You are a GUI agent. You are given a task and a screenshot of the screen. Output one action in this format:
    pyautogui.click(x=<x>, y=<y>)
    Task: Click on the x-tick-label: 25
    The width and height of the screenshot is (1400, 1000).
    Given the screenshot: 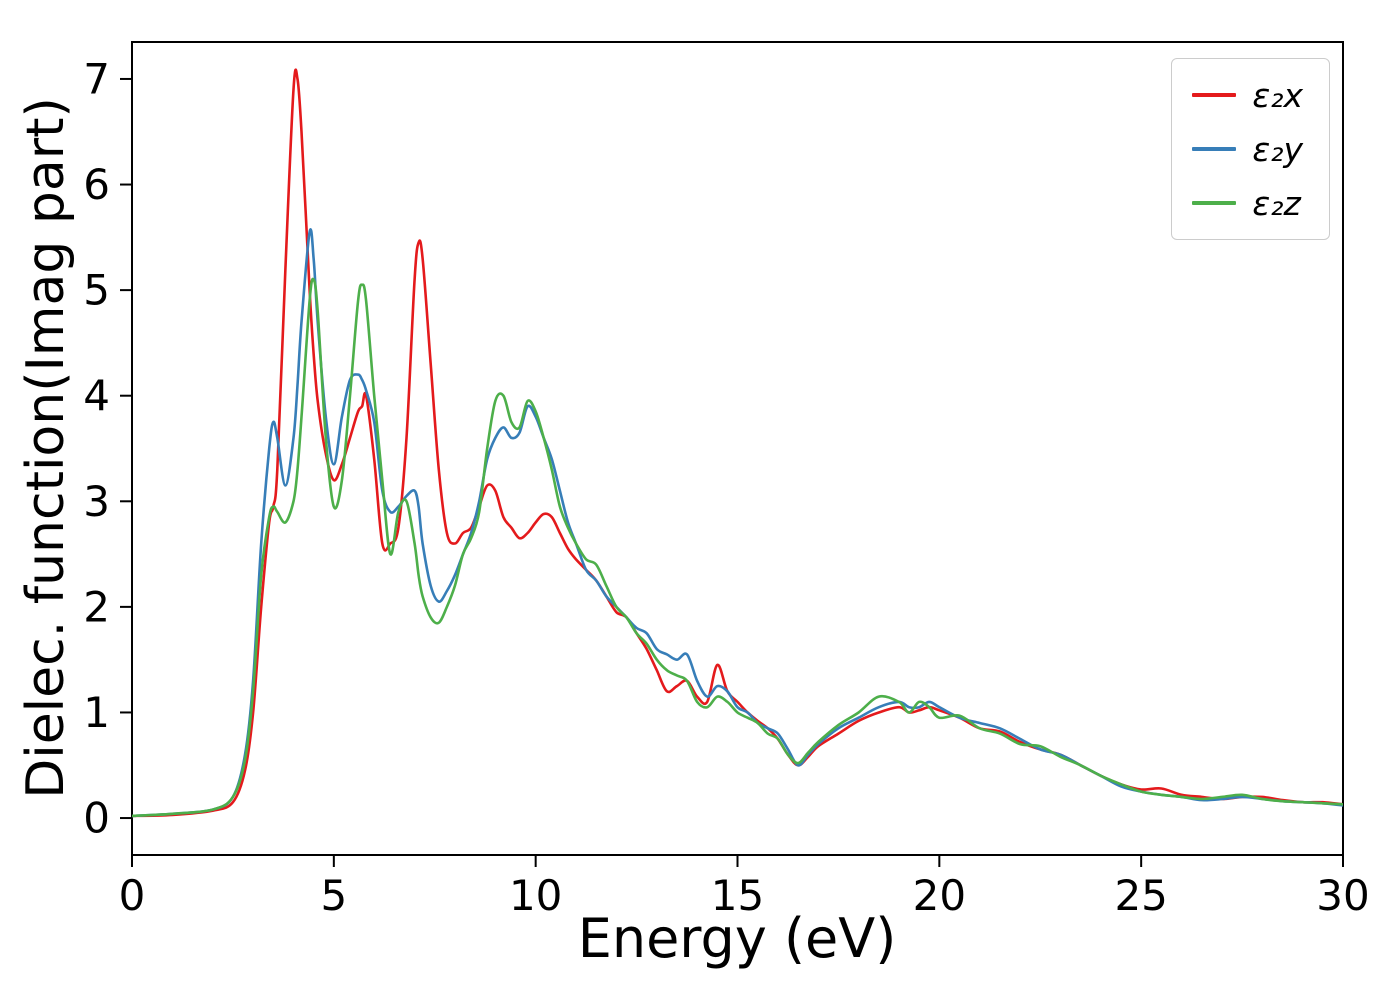 What is the action you would take?
    pyautogui.click(x=1140, y=895)
    